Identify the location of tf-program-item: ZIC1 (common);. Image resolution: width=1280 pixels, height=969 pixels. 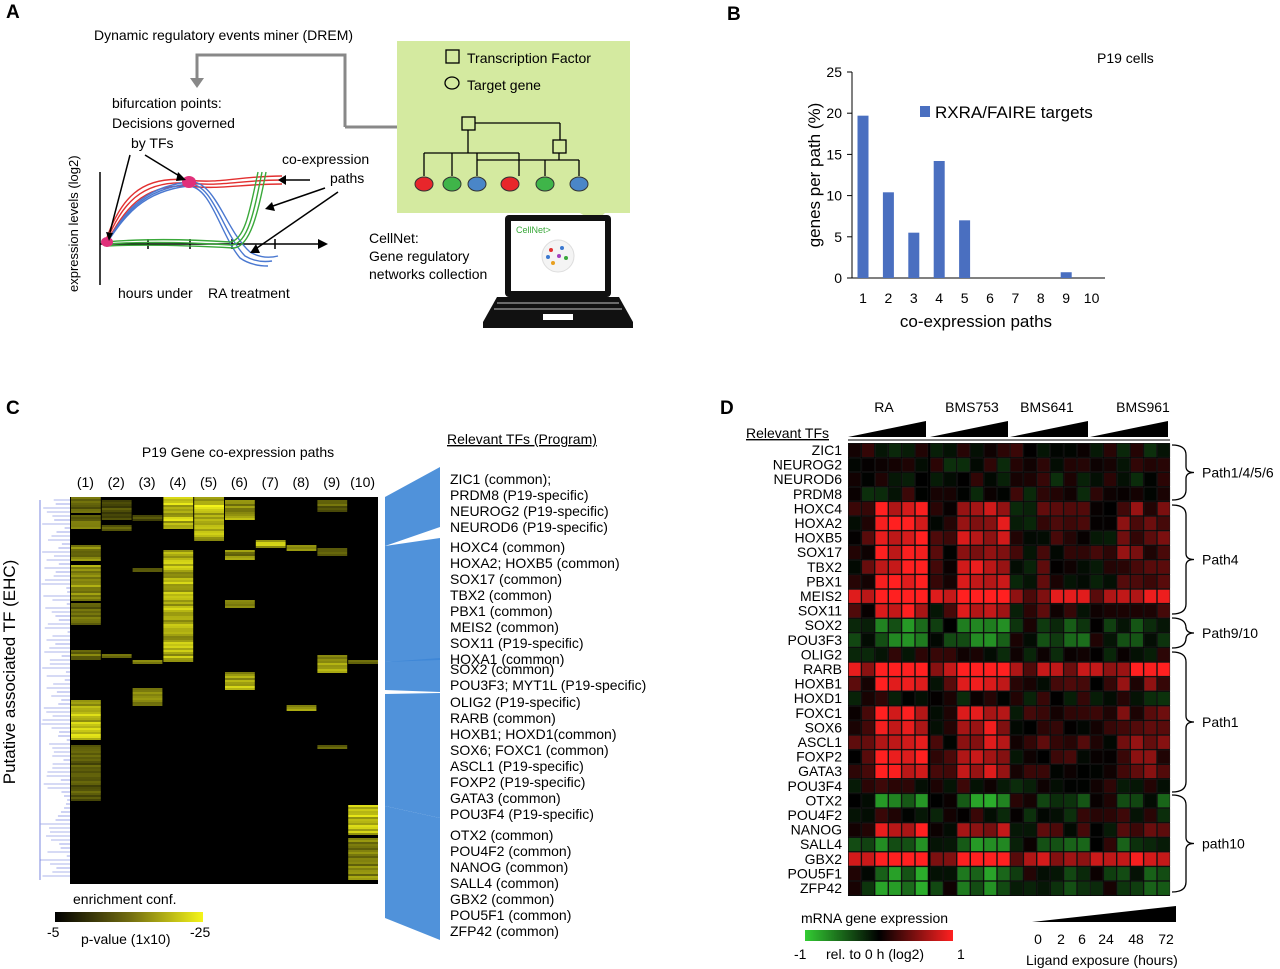
(500, 479).